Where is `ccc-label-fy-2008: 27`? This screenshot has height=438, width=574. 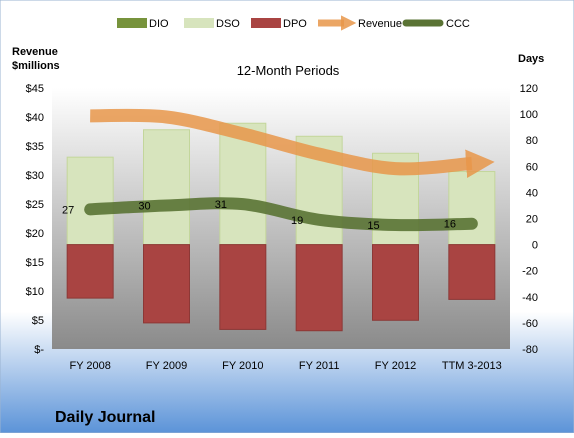 ccc-label-fy-2008: 27 is located at coordinates (68, 210).